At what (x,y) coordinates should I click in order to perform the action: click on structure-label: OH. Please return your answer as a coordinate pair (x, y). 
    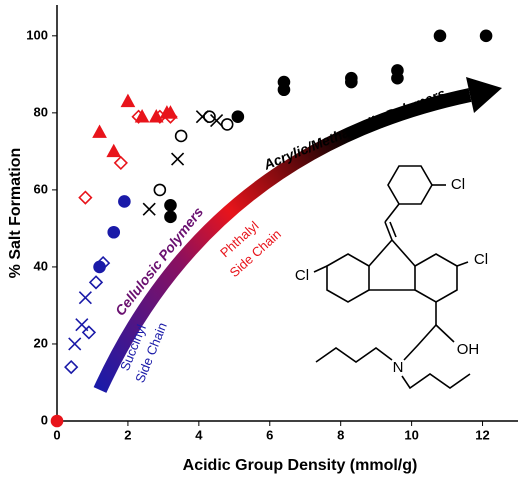
    Looking at the image, I should click on (468, 349).